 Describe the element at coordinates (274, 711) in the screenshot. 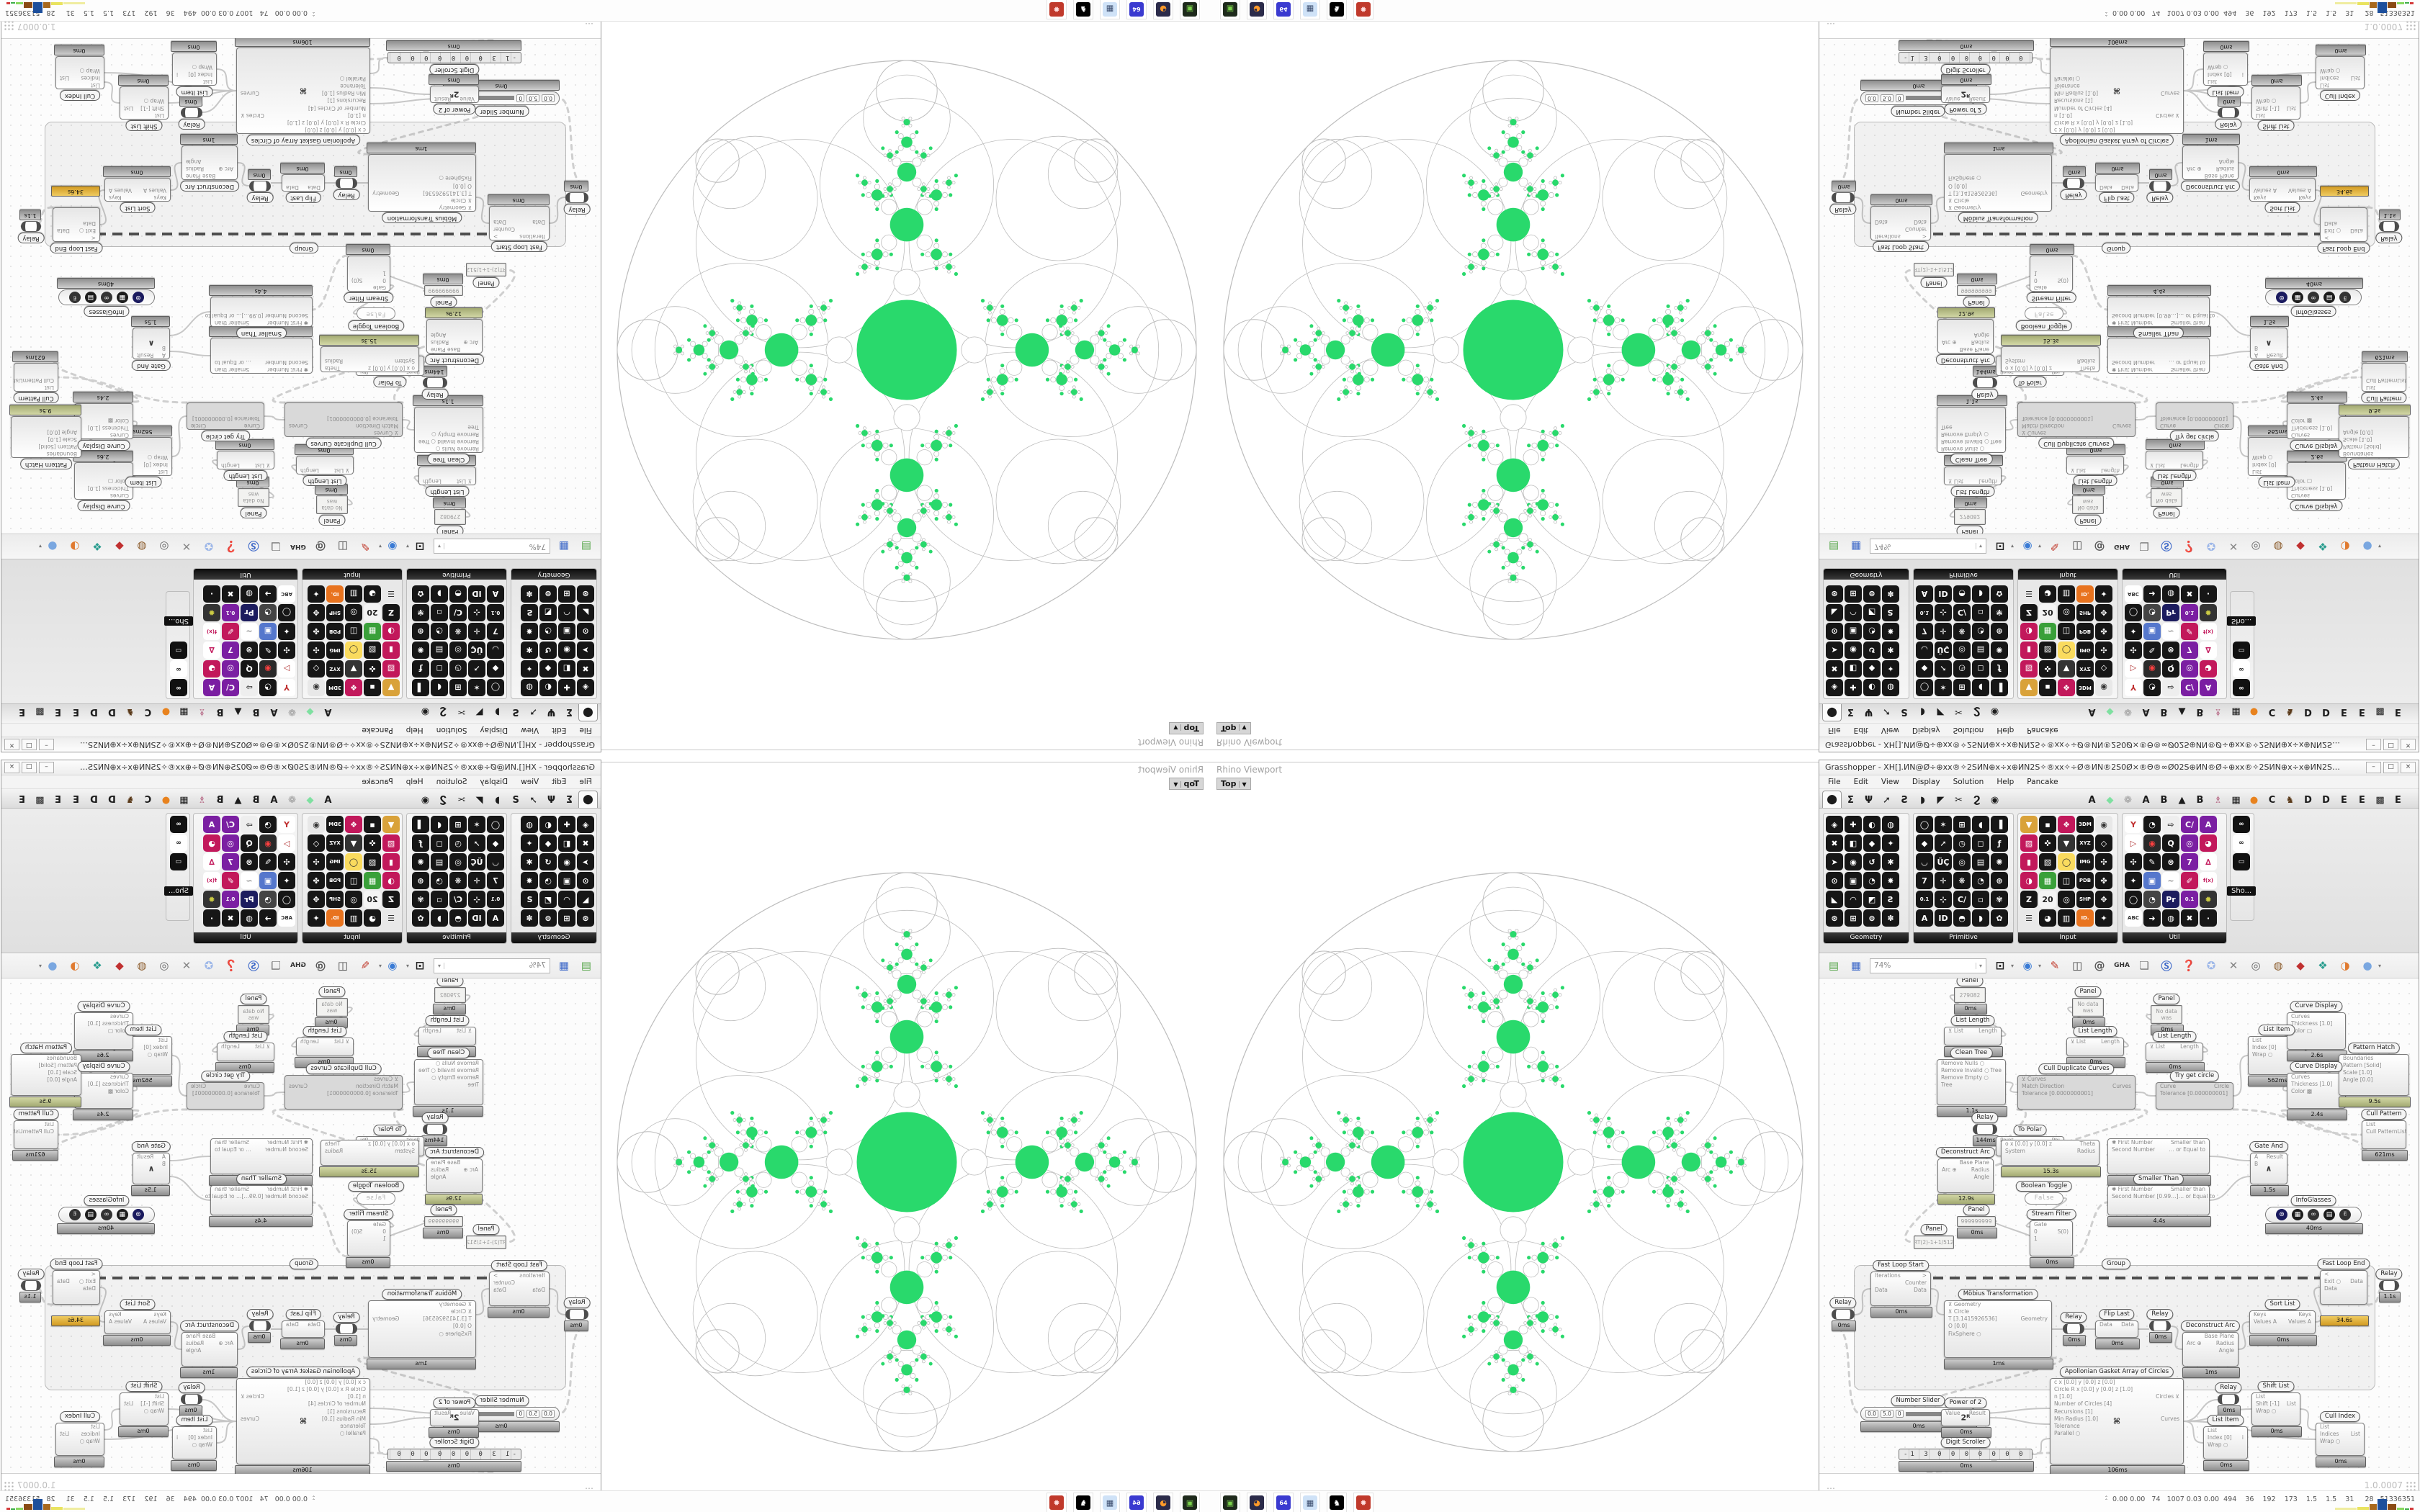

I see `plugin-tab: A` at that location.